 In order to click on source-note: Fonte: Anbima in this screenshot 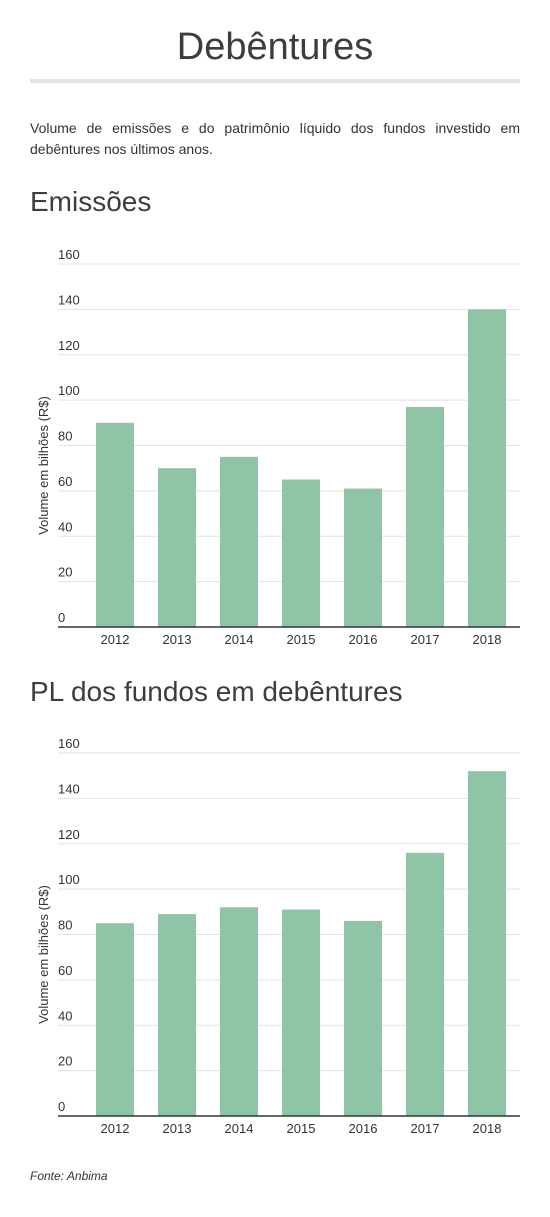, I will do `click(69, 1176)`.